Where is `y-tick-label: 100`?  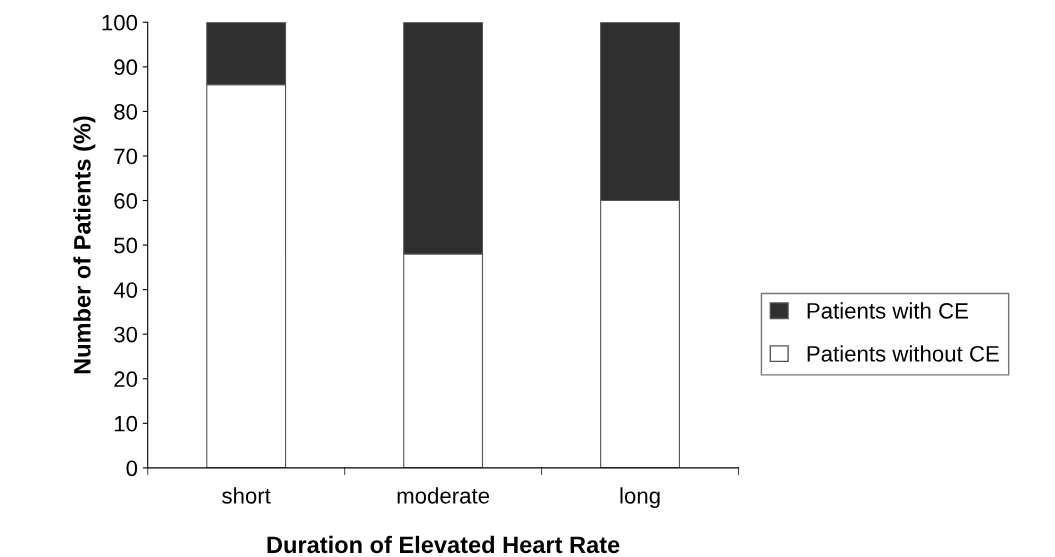
y-tick-label: 100 is located at coordinates (120, 22).